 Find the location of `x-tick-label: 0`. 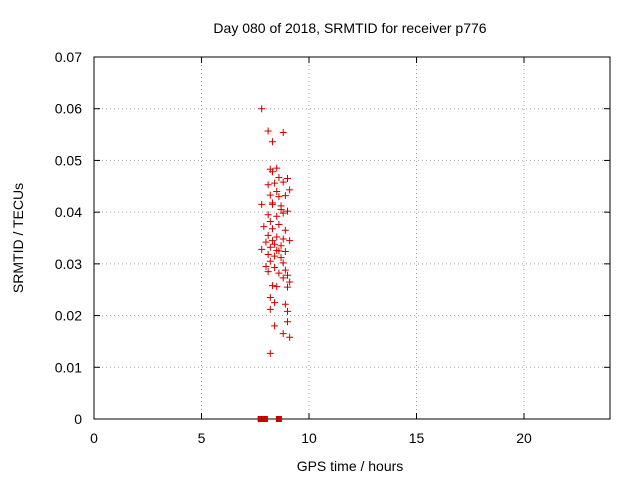

x-tick-label: 0 is located at coordinates (94, 438).